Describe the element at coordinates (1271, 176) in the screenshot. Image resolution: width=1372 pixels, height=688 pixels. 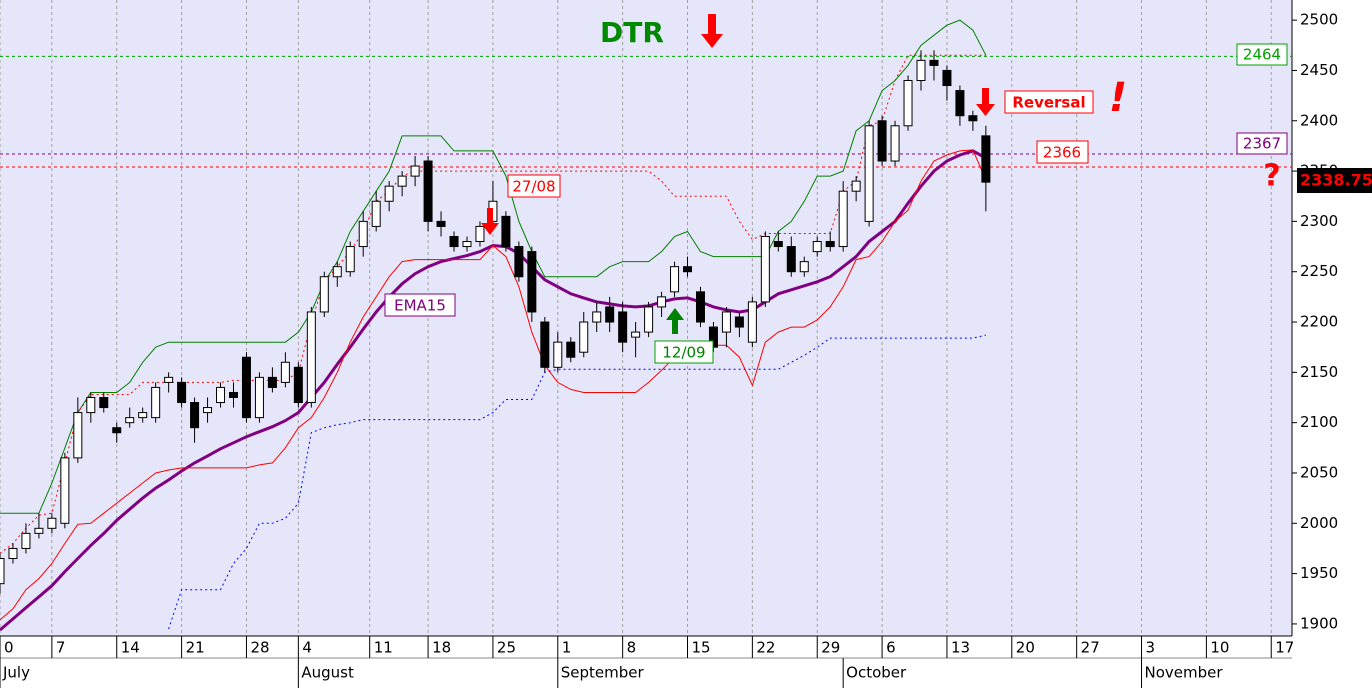
I see `annotation-question: ?` at that location.